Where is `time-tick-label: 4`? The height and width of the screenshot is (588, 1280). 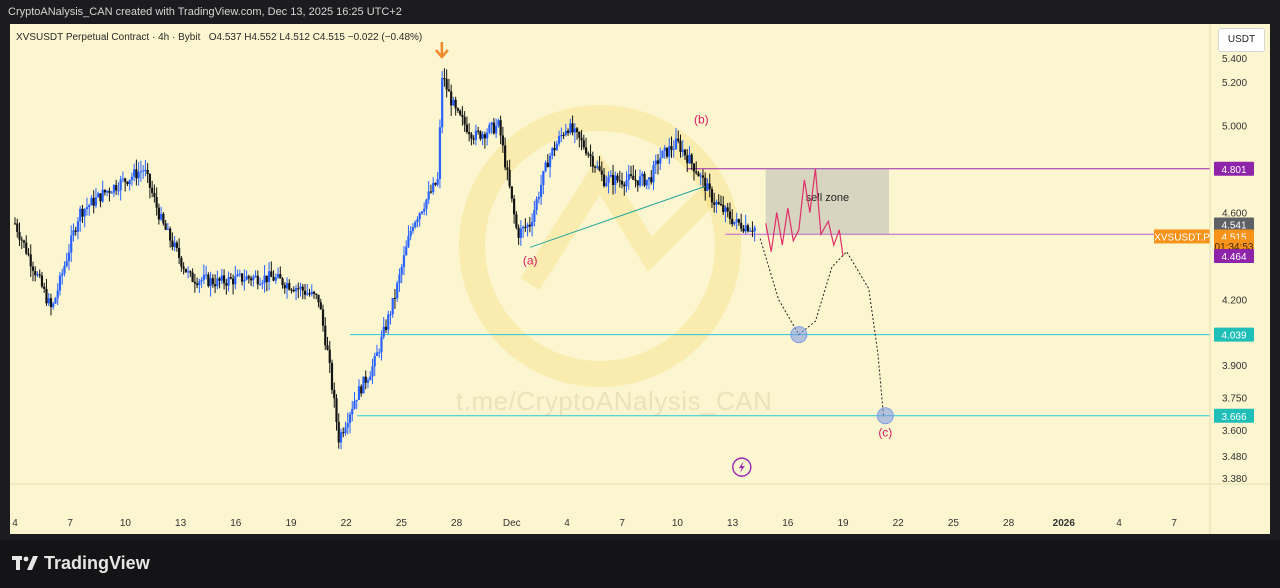
time-tick-label: 4 is located at coordinates (1119, 523).